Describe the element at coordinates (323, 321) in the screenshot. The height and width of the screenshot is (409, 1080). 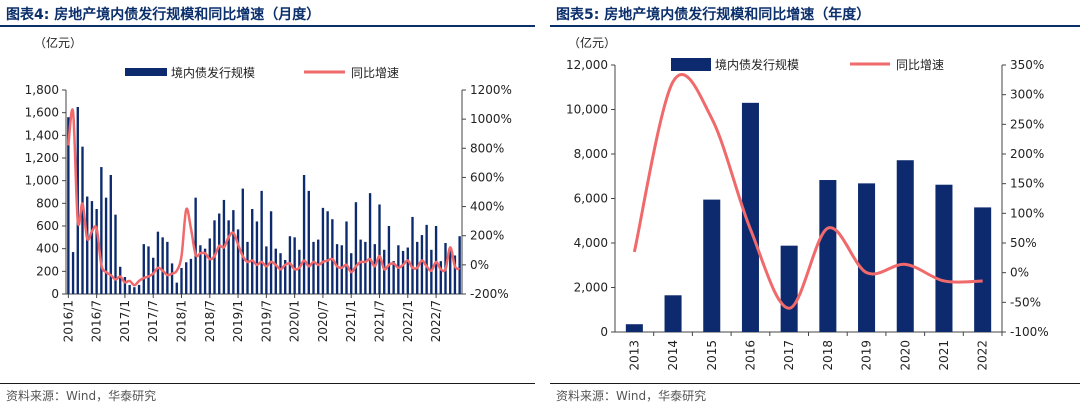
I see `x-tick-label: 2020/7` at that location.